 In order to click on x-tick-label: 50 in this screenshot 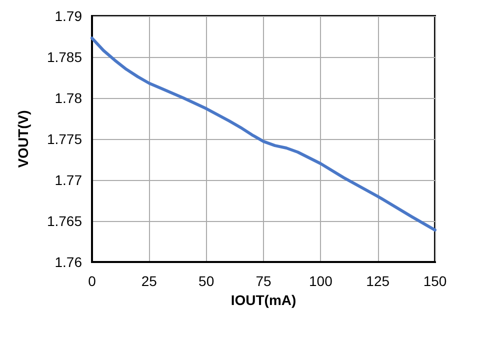, I will do `click(206, 281)`.